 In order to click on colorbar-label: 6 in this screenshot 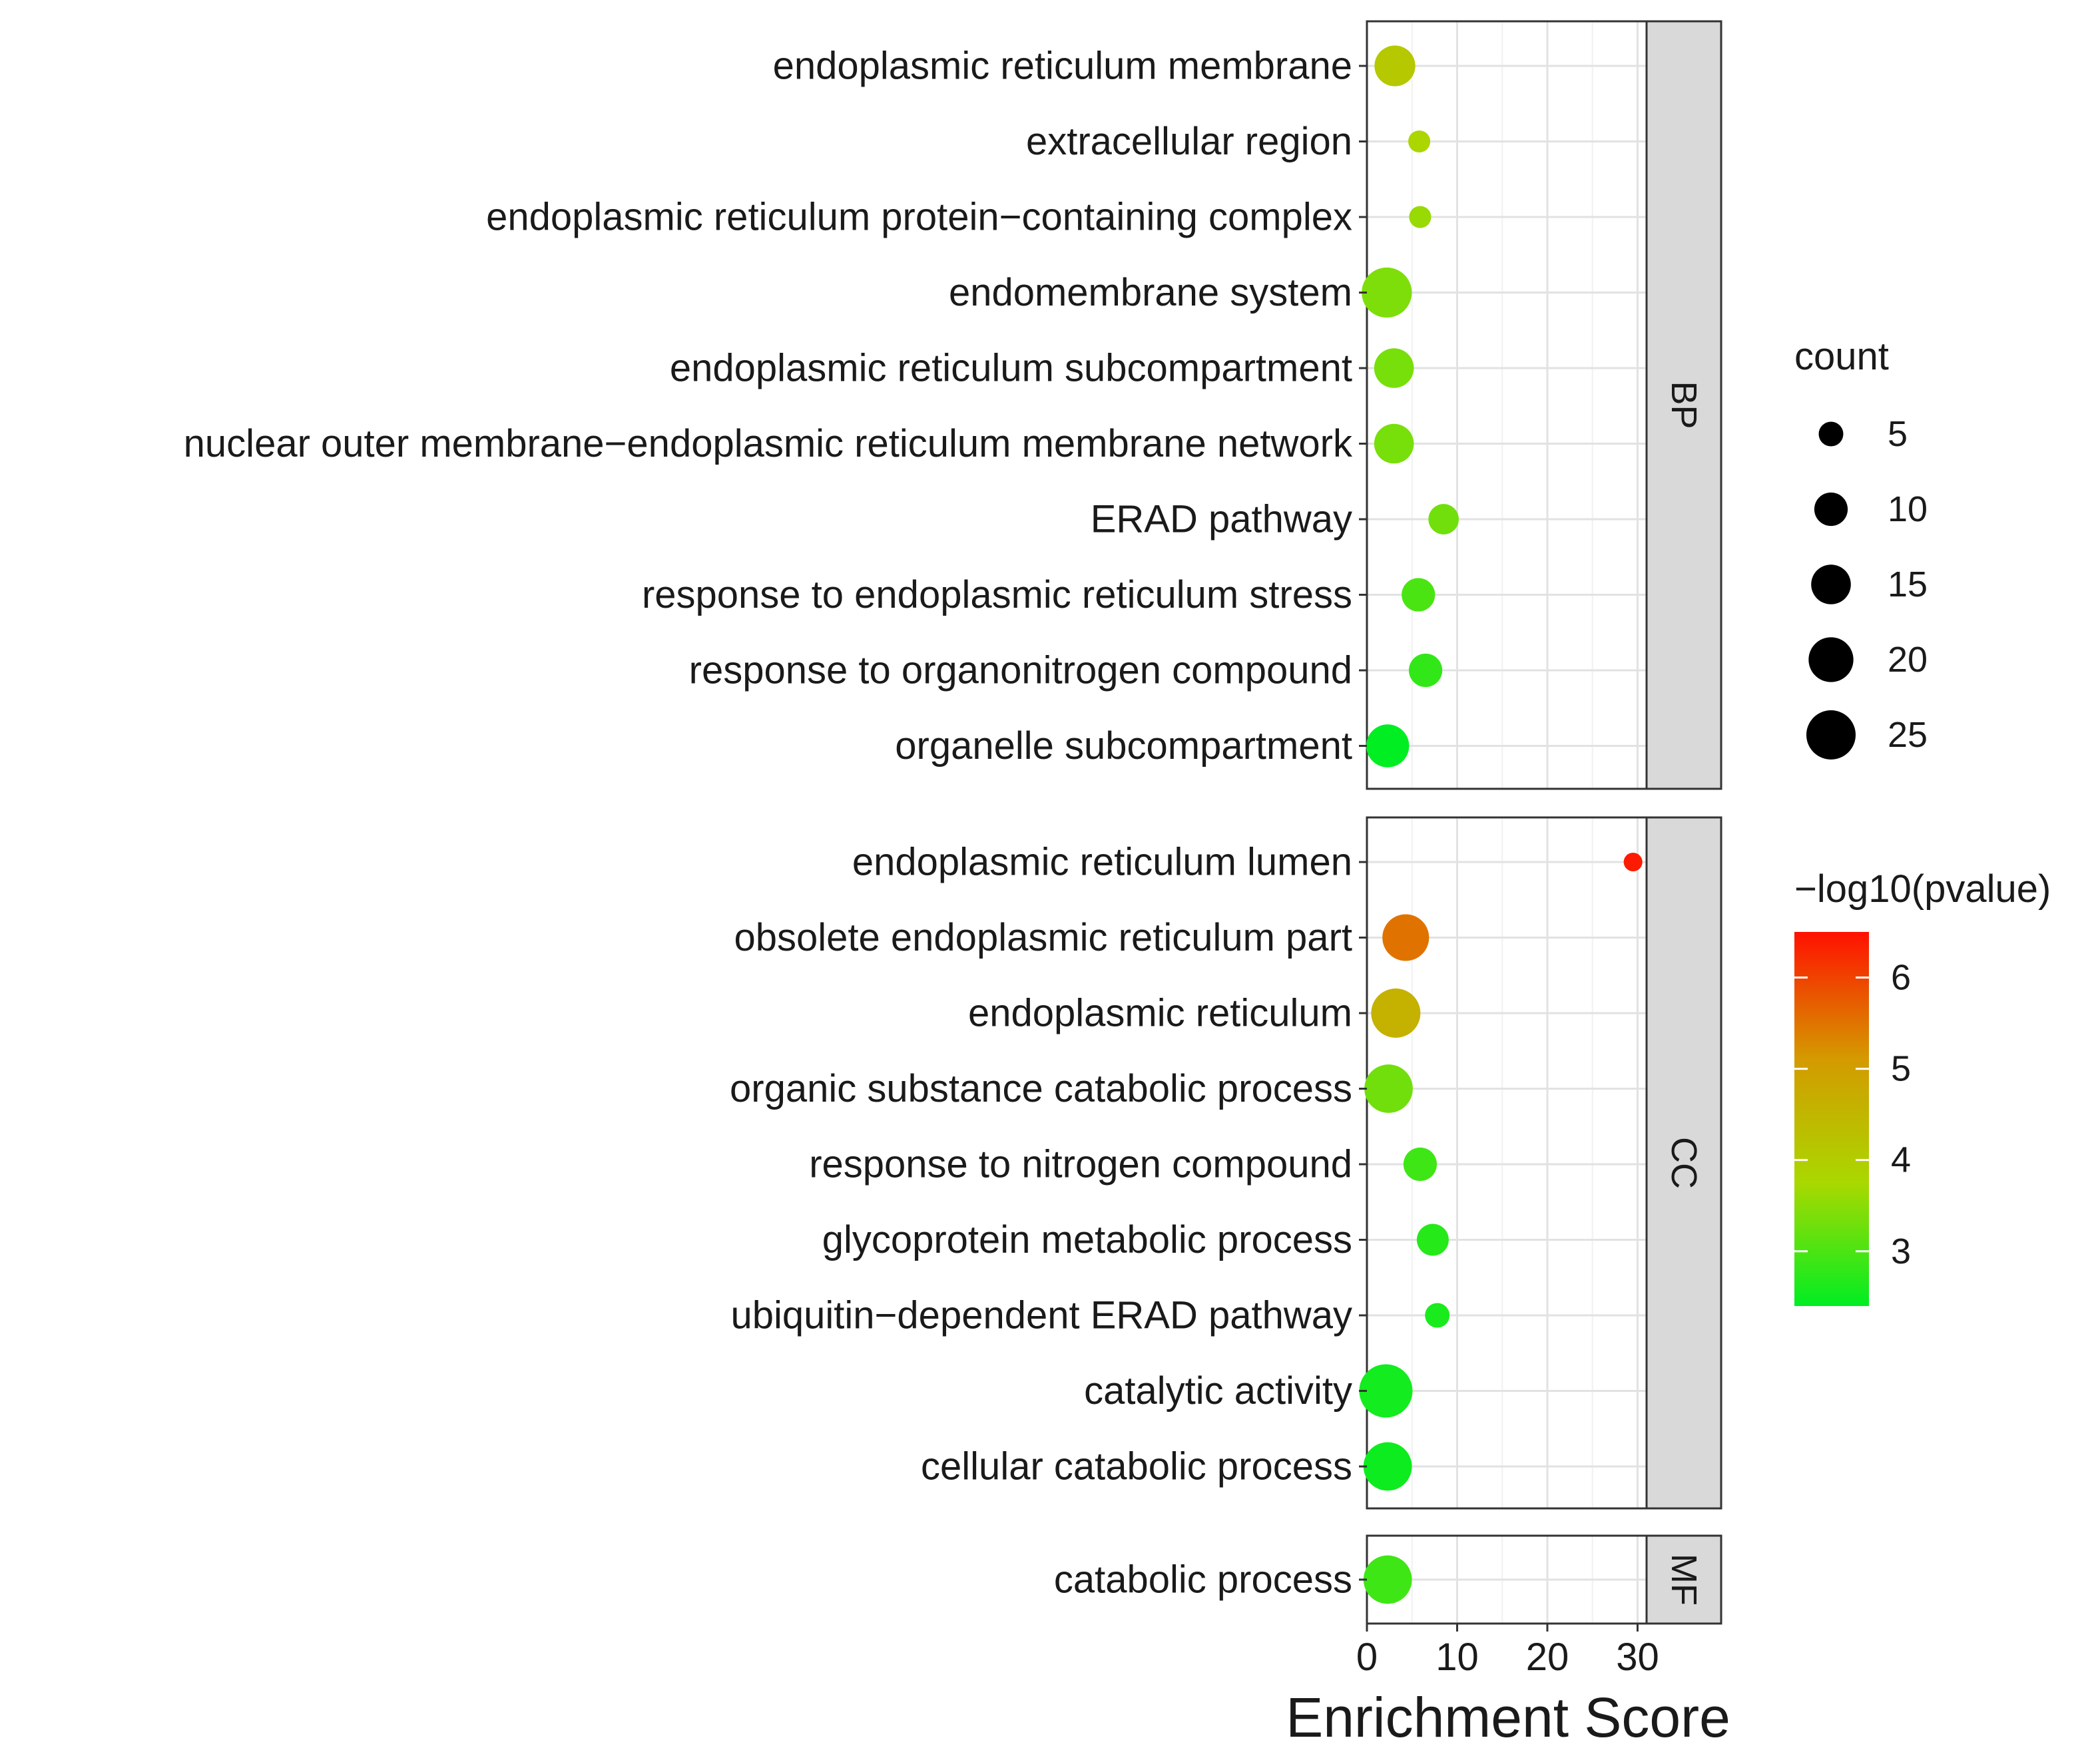, I will do `click(1901, 978)`.